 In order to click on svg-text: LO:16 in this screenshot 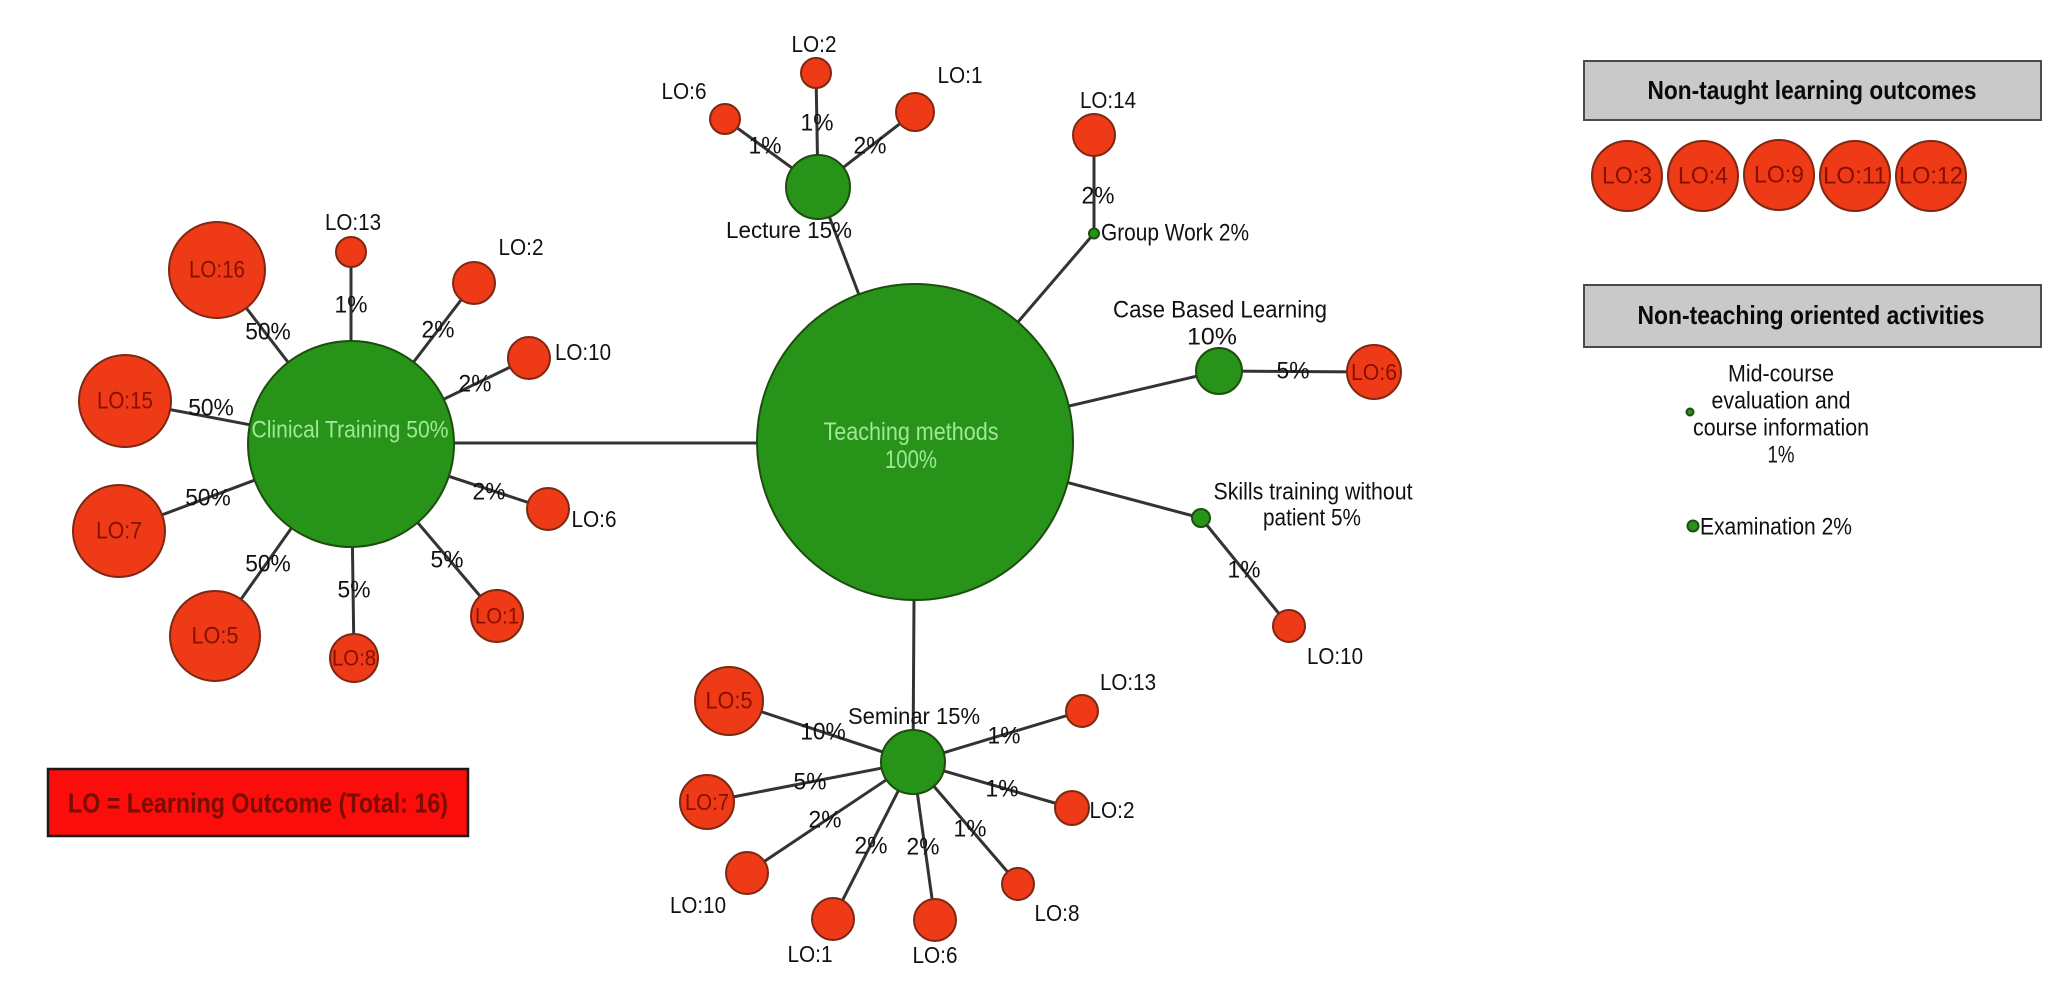, I will do `click(217, 270)`.